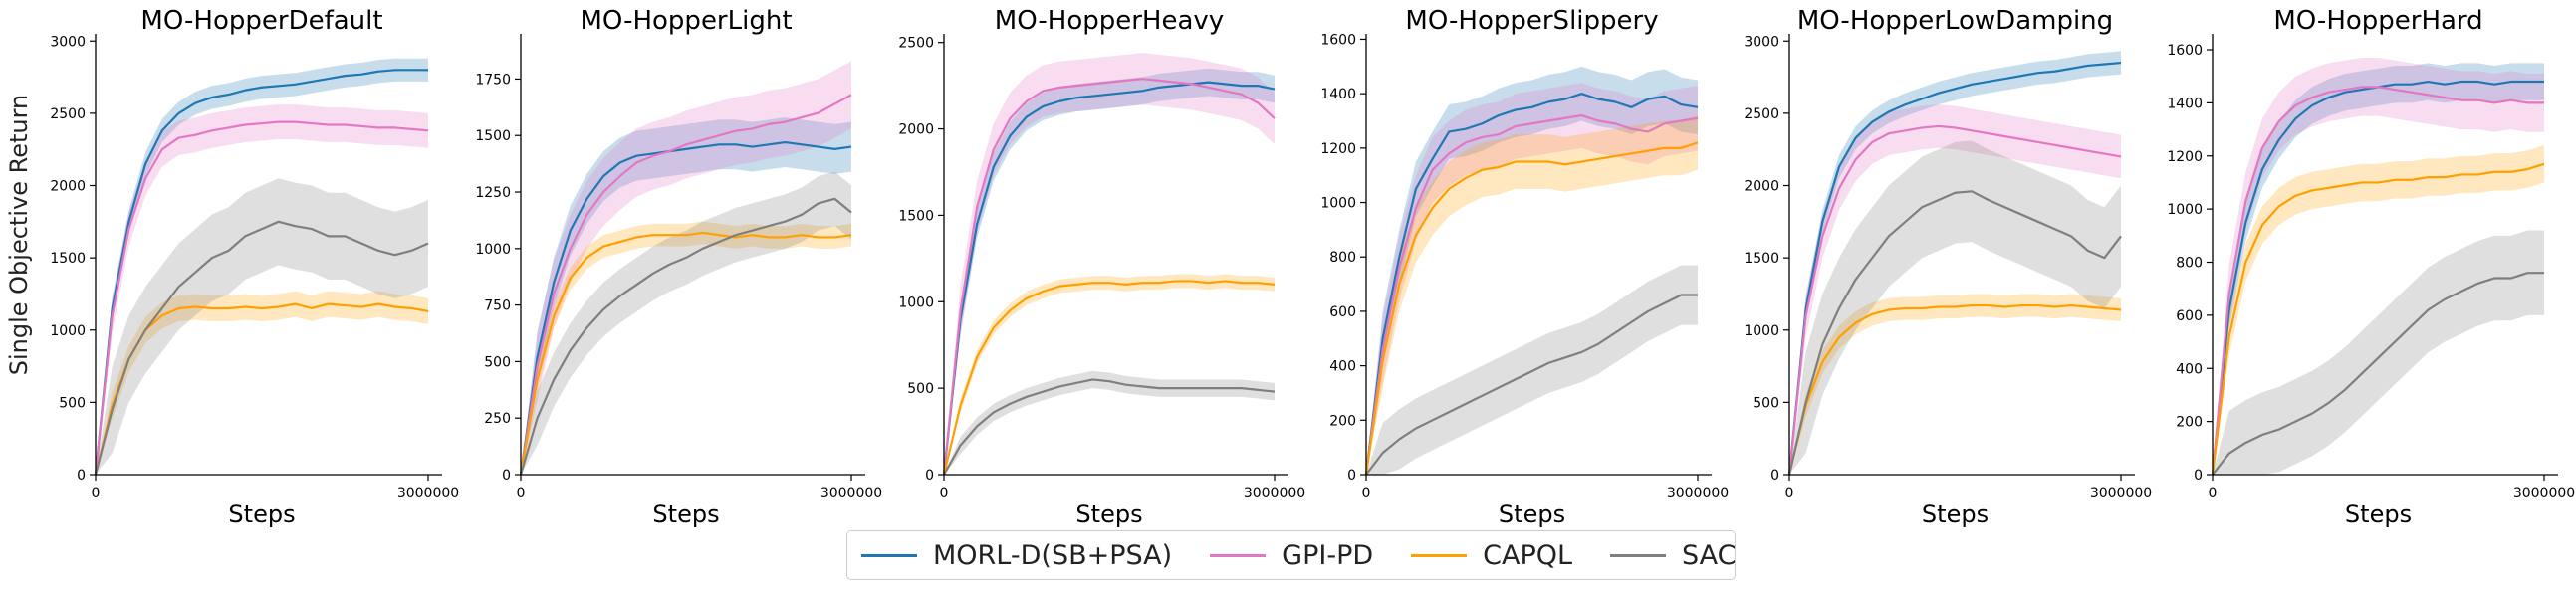 This screenshot has width=2576, height=589. What do you see at coordinates (1531, 21) in the screenshot?
I see `panel-title: MO-HopperSlippery` at bounding box center [1531, 21].